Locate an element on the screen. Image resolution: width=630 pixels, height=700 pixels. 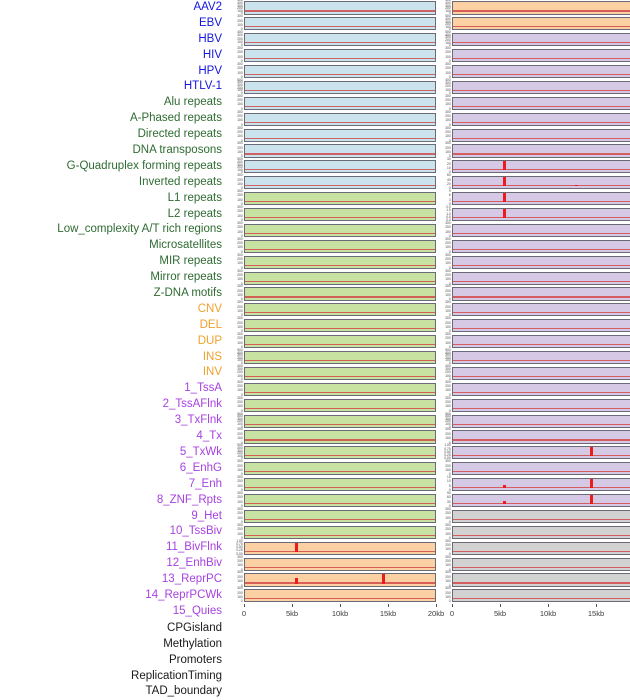
track-panel-b-14-reprpcwk is located at coordinates (541, 596).